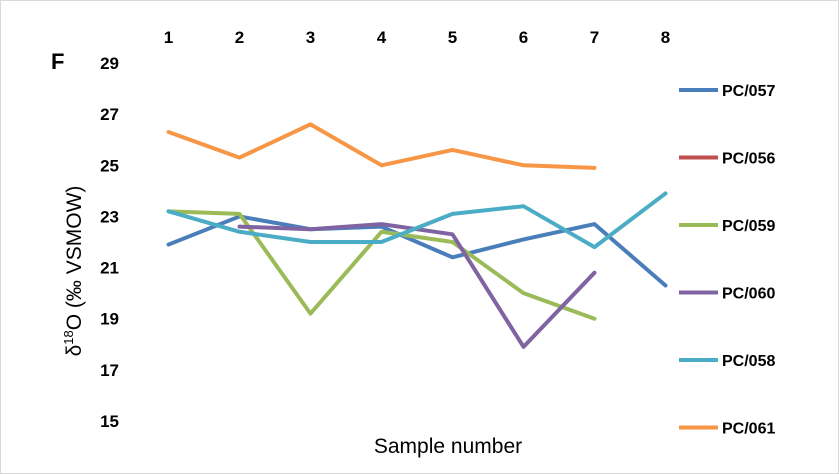  Describe the element at coordinates (109, 165) in the screenshot. I see `y-tick-label: 25` at that location.